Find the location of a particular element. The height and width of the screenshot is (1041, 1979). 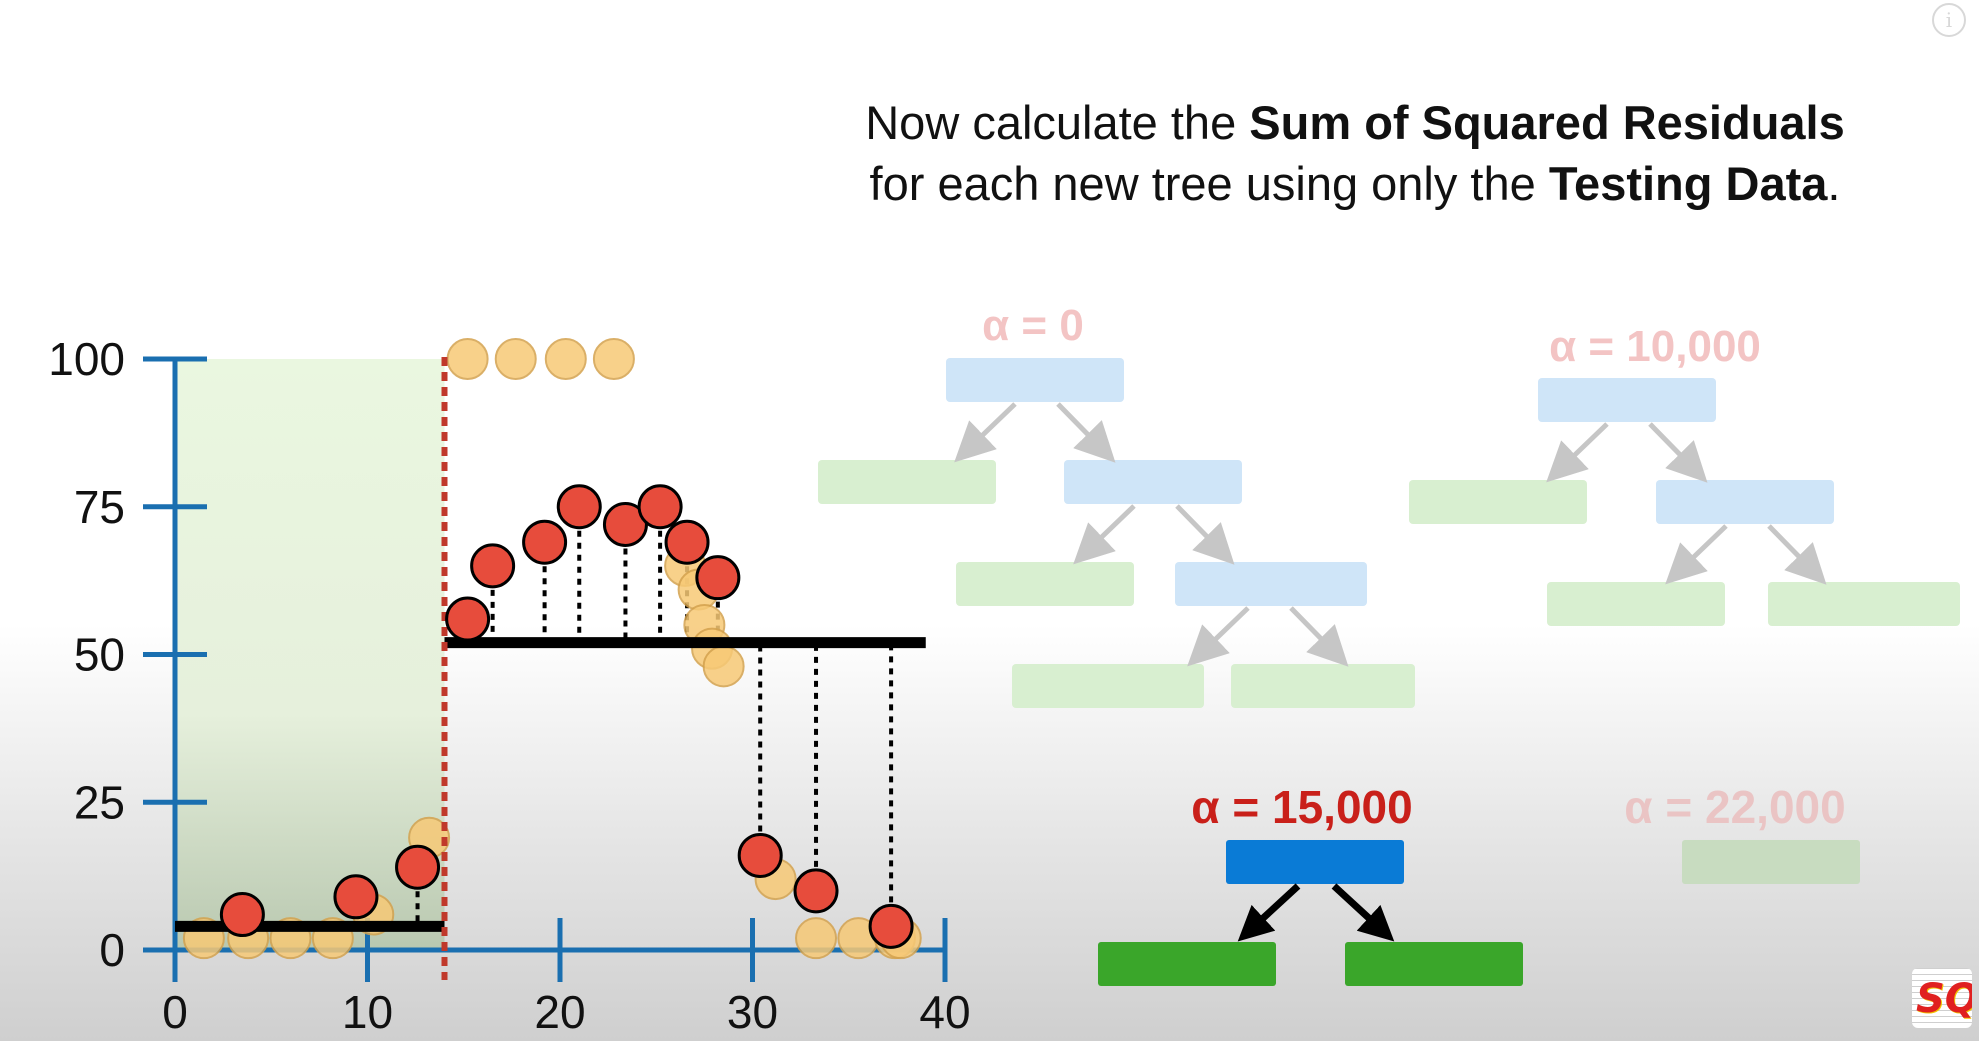

heading-line-2-text: for each new tree using only the is located at coordinates (1209, 183).